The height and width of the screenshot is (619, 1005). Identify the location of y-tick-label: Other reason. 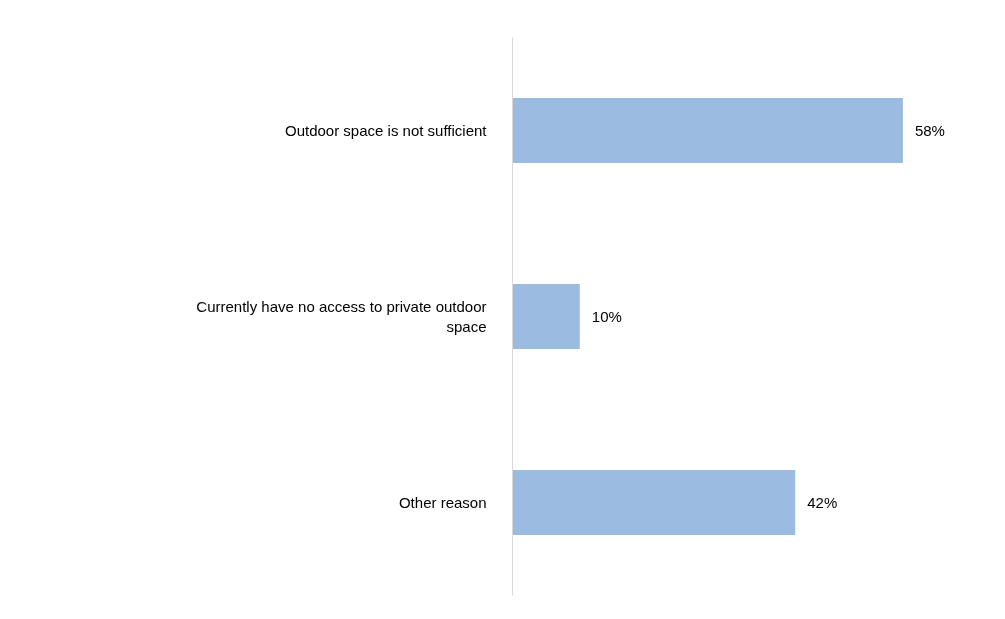
(442, 502).